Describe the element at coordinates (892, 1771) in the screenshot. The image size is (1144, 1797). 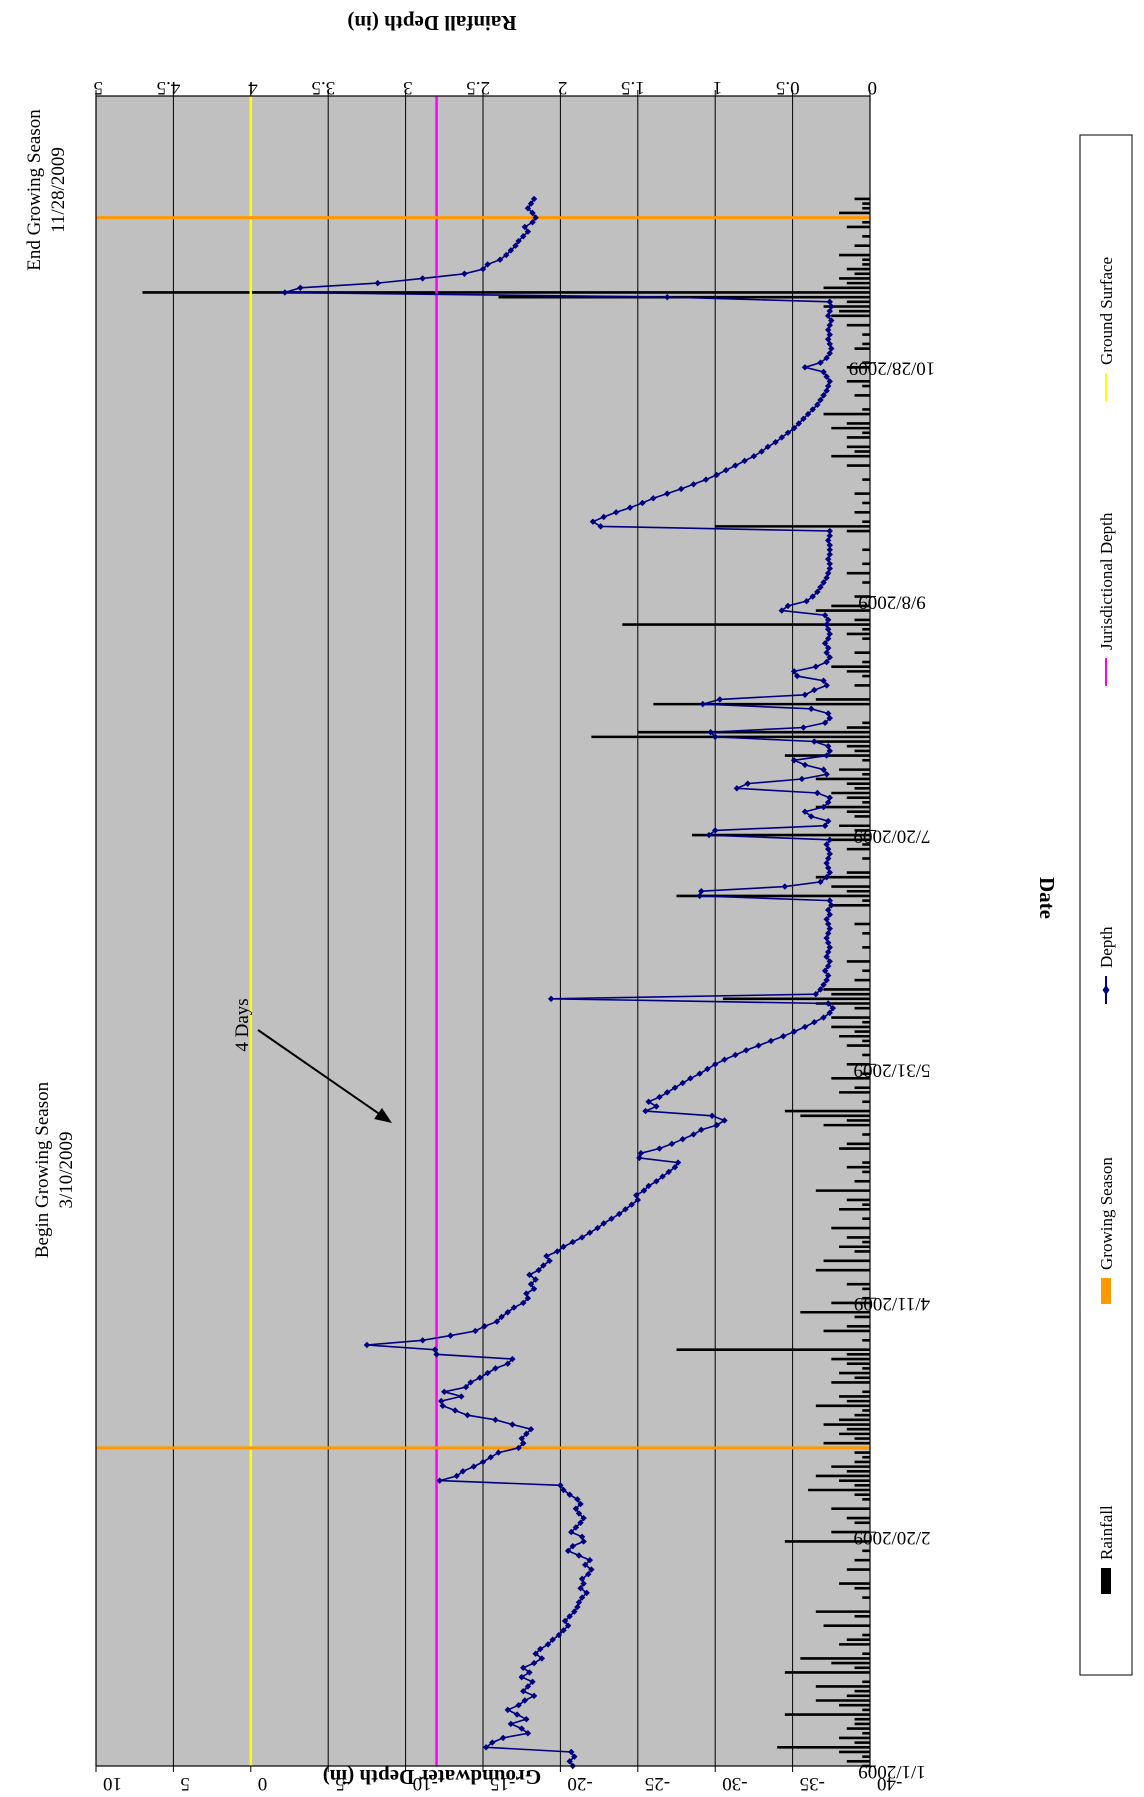
I see `date-axis-tick-label: 1/1/2009` at that location.